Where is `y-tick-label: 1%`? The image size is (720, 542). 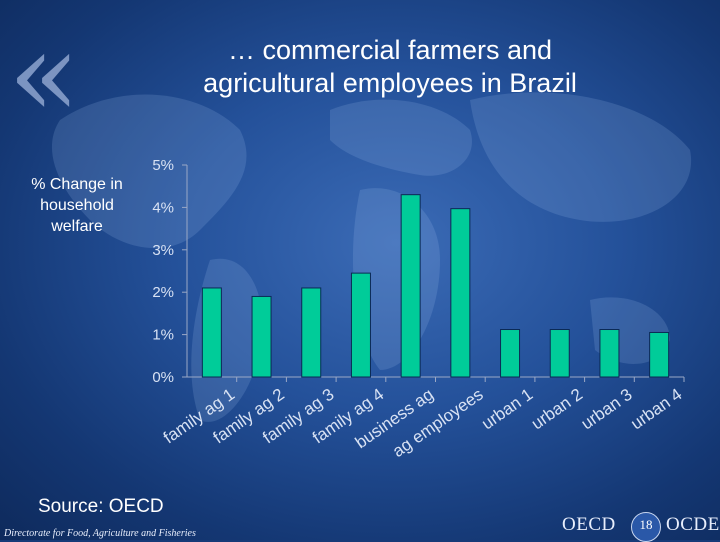 y-tick-label: 1% is located at coordinates (163, 335).